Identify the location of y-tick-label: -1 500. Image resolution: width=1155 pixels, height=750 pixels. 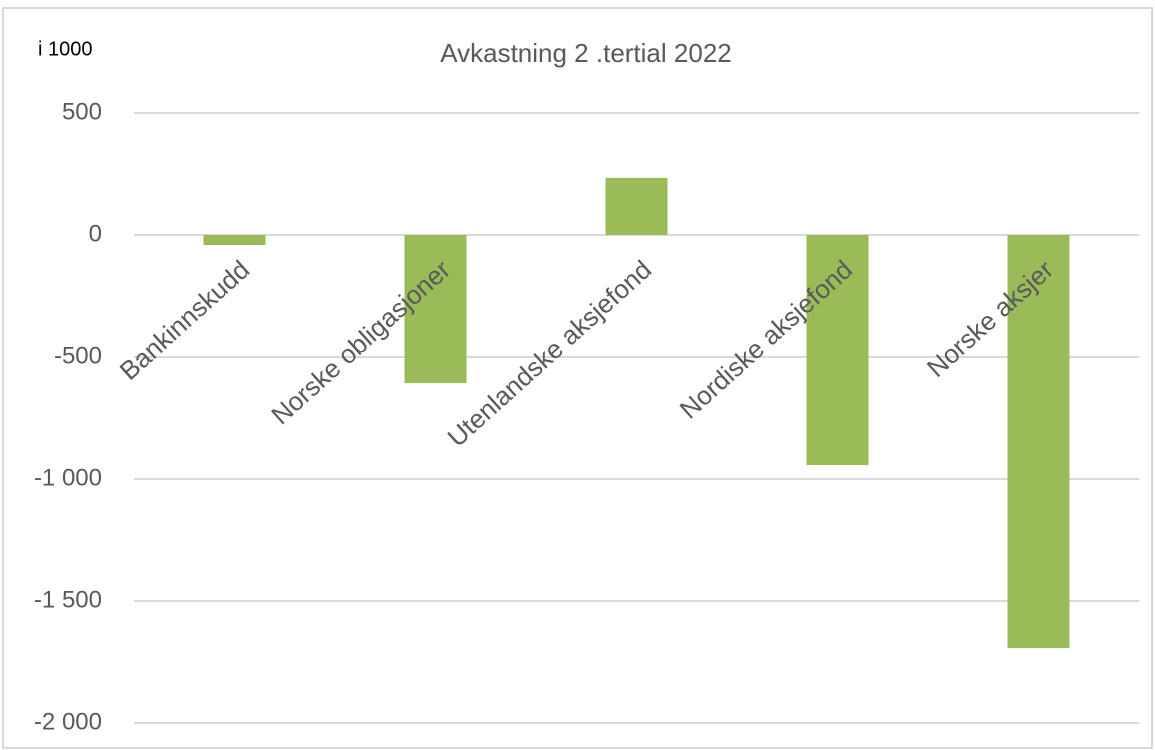
(68, 599).